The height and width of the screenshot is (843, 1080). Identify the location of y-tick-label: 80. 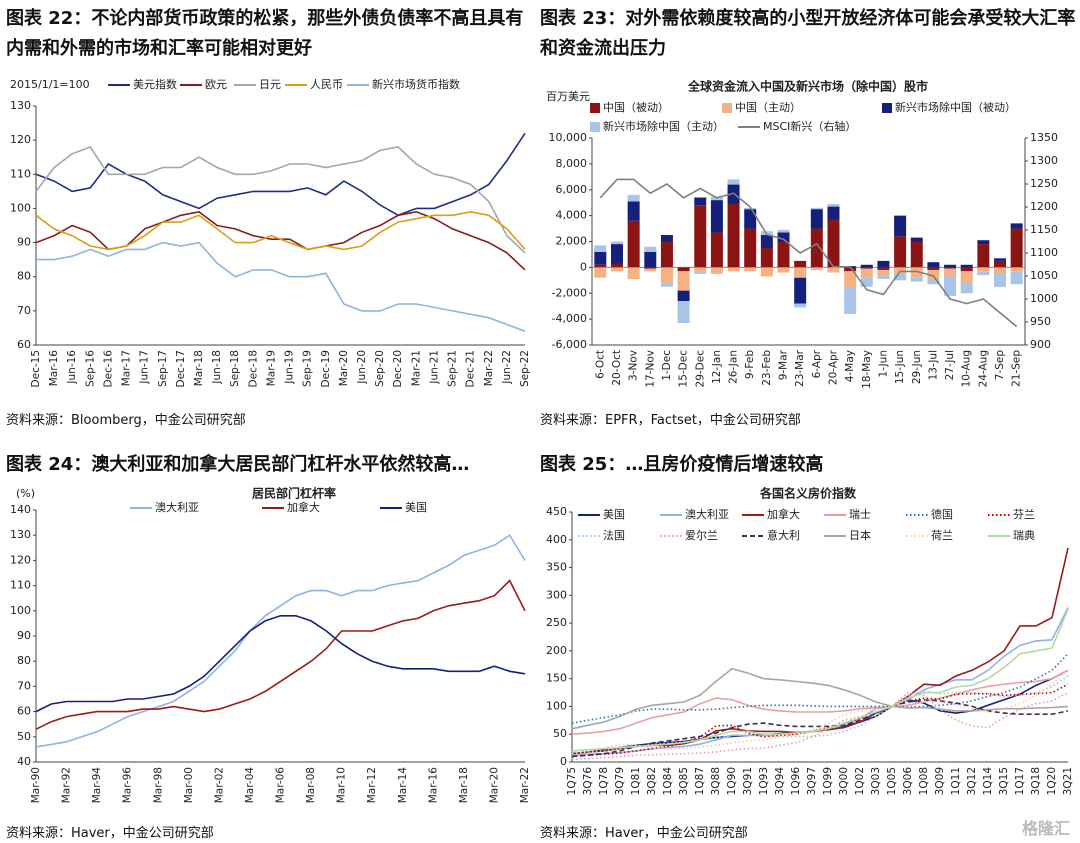
(24, 660).